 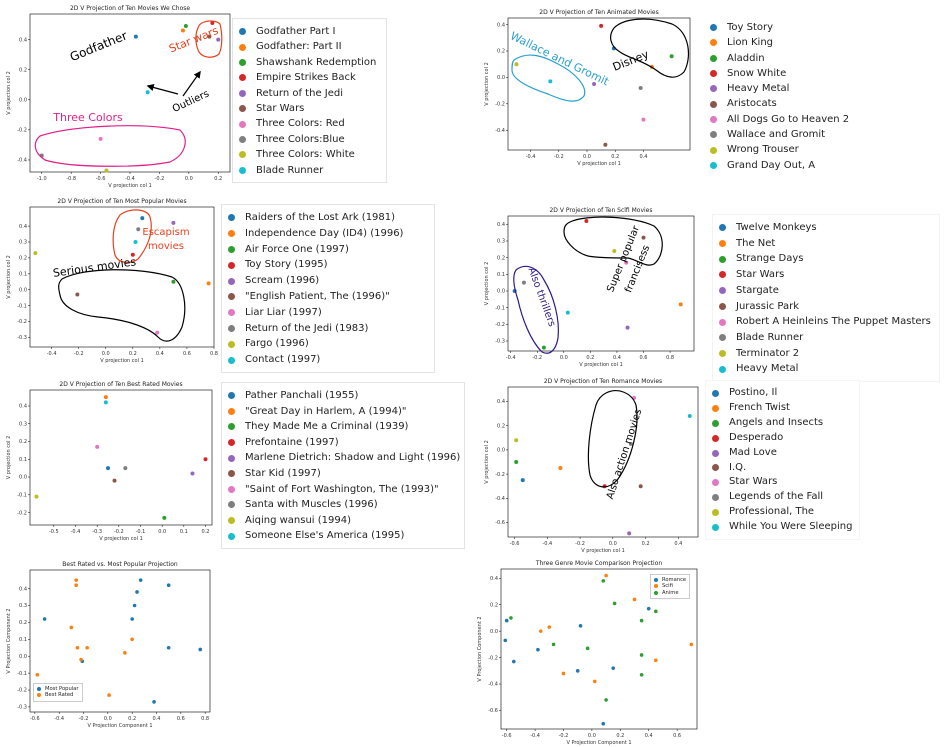 What do you see at coordinates (768, 353) in the screenshot?
I see `legend-label: Terminator 2` at bounding box center [768, 353].